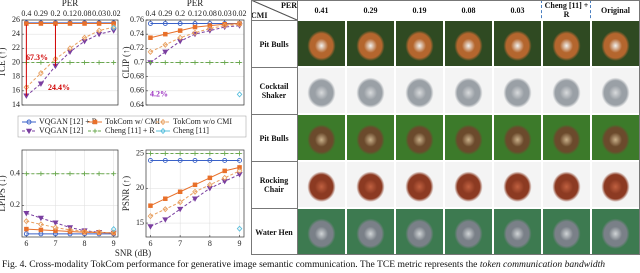 This screenshot has height=273, width=640. What do you see at coordinates (150, 243) in the screenshot?
I see `x-tick-label: 6` at bounding box center [150, 243].